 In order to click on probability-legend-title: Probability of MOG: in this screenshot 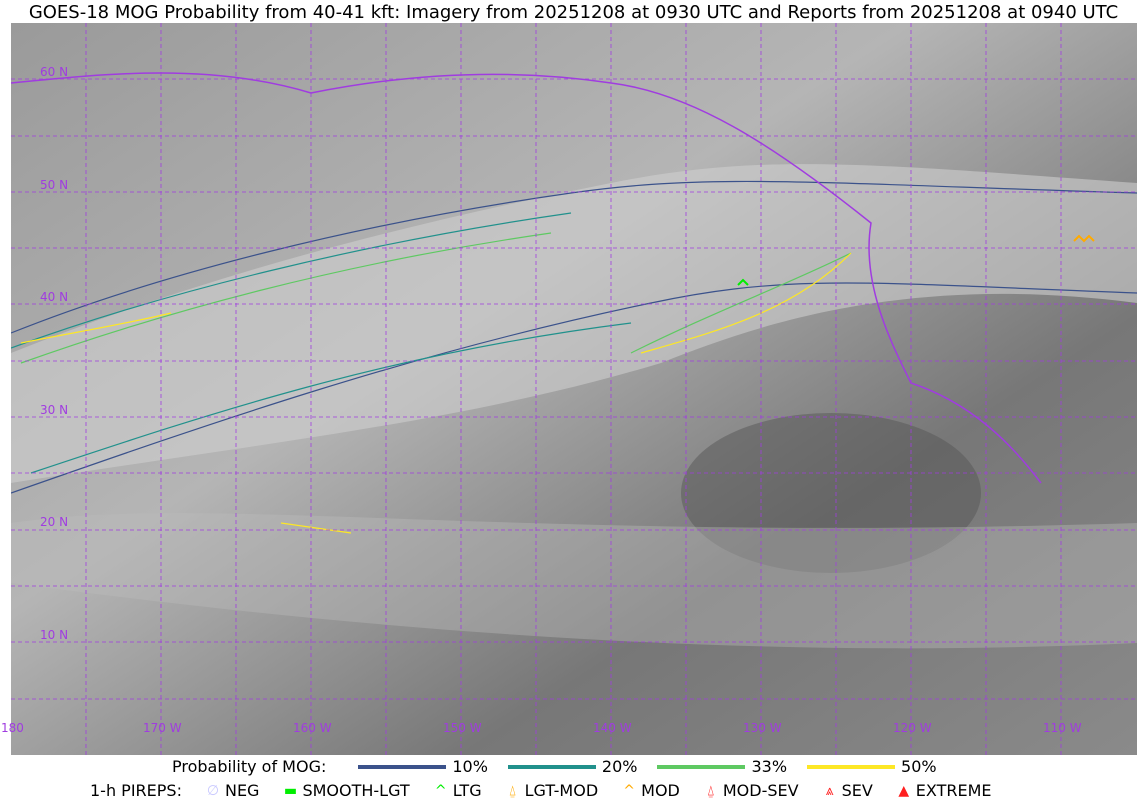, I will do `click(249, 766)`.